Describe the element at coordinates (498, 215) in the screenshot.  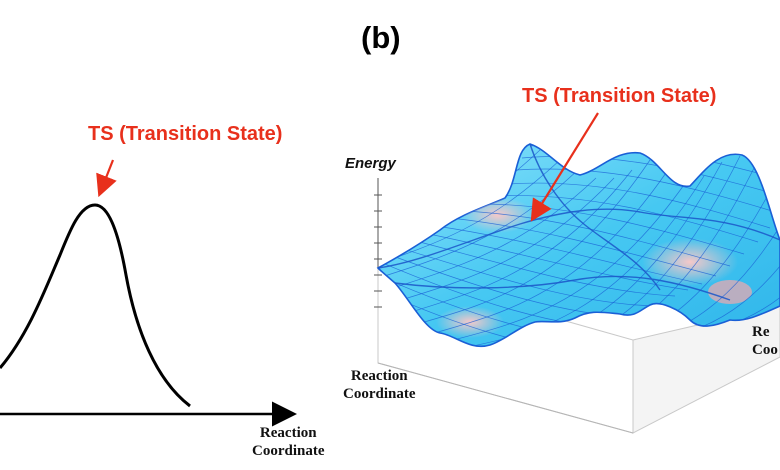
I see `minimum-left` at that location.